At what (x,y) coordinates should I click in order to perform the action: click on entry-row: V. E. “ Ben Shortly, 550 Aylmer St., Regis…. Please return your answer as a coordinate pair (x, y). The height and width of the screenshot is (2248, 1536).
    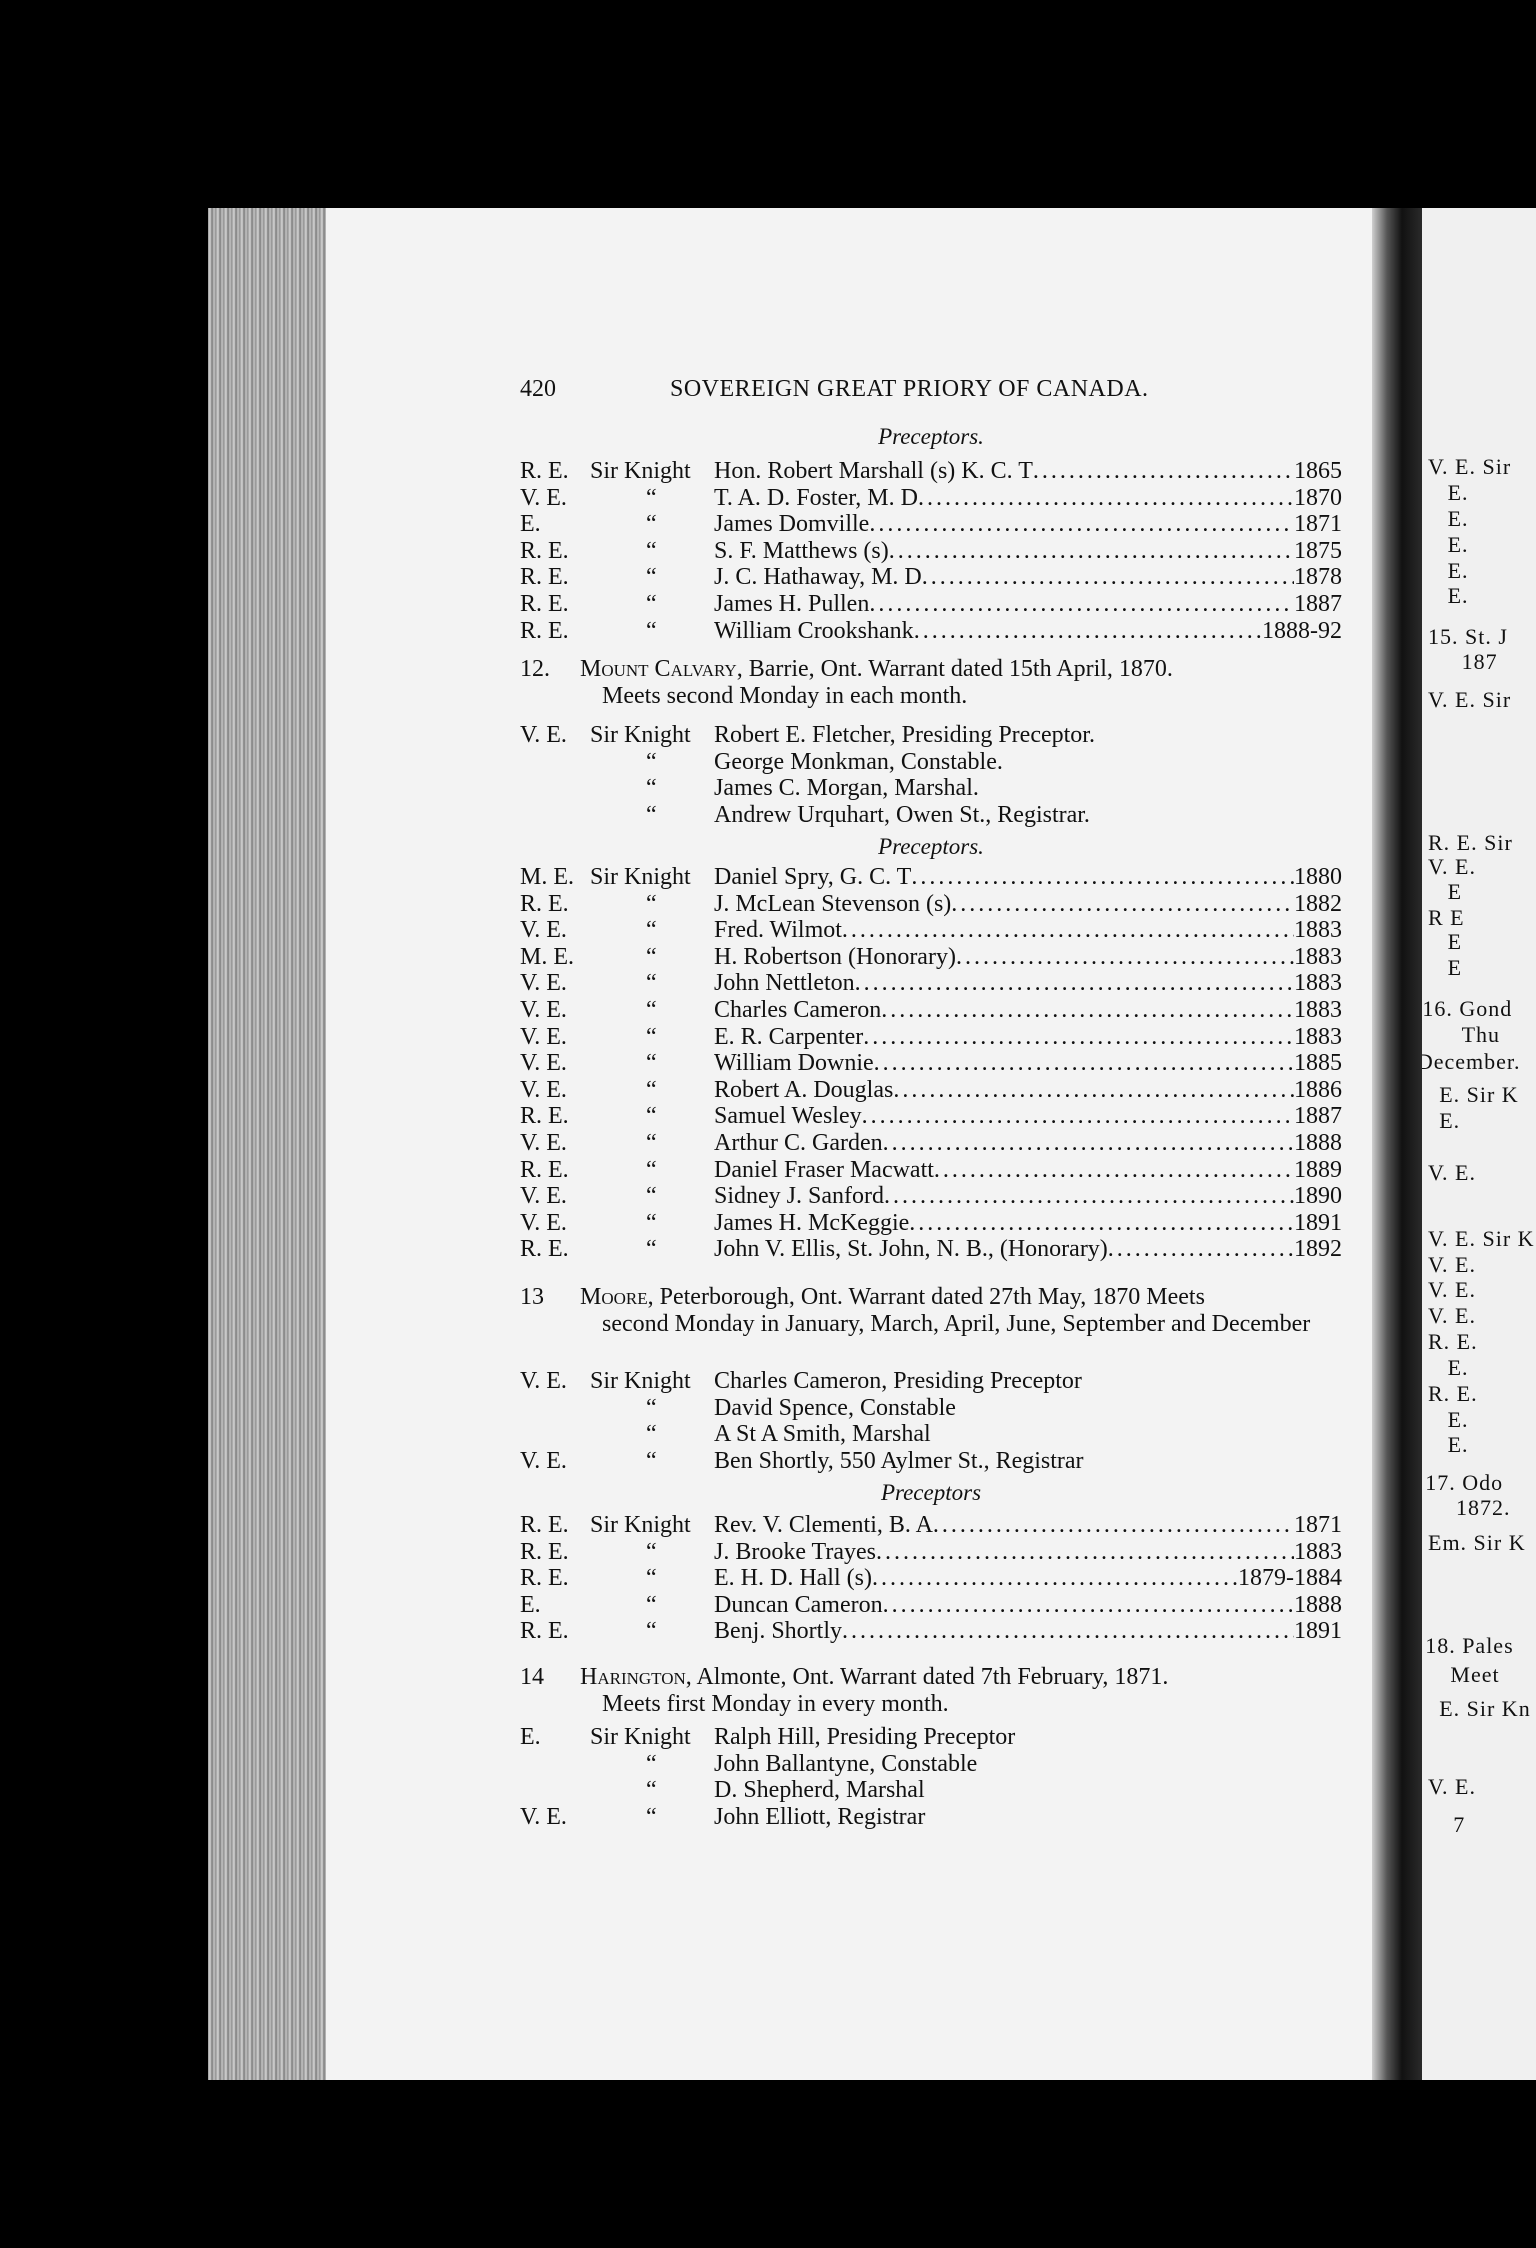
    Looking at the image, I should click on (931, 1461).